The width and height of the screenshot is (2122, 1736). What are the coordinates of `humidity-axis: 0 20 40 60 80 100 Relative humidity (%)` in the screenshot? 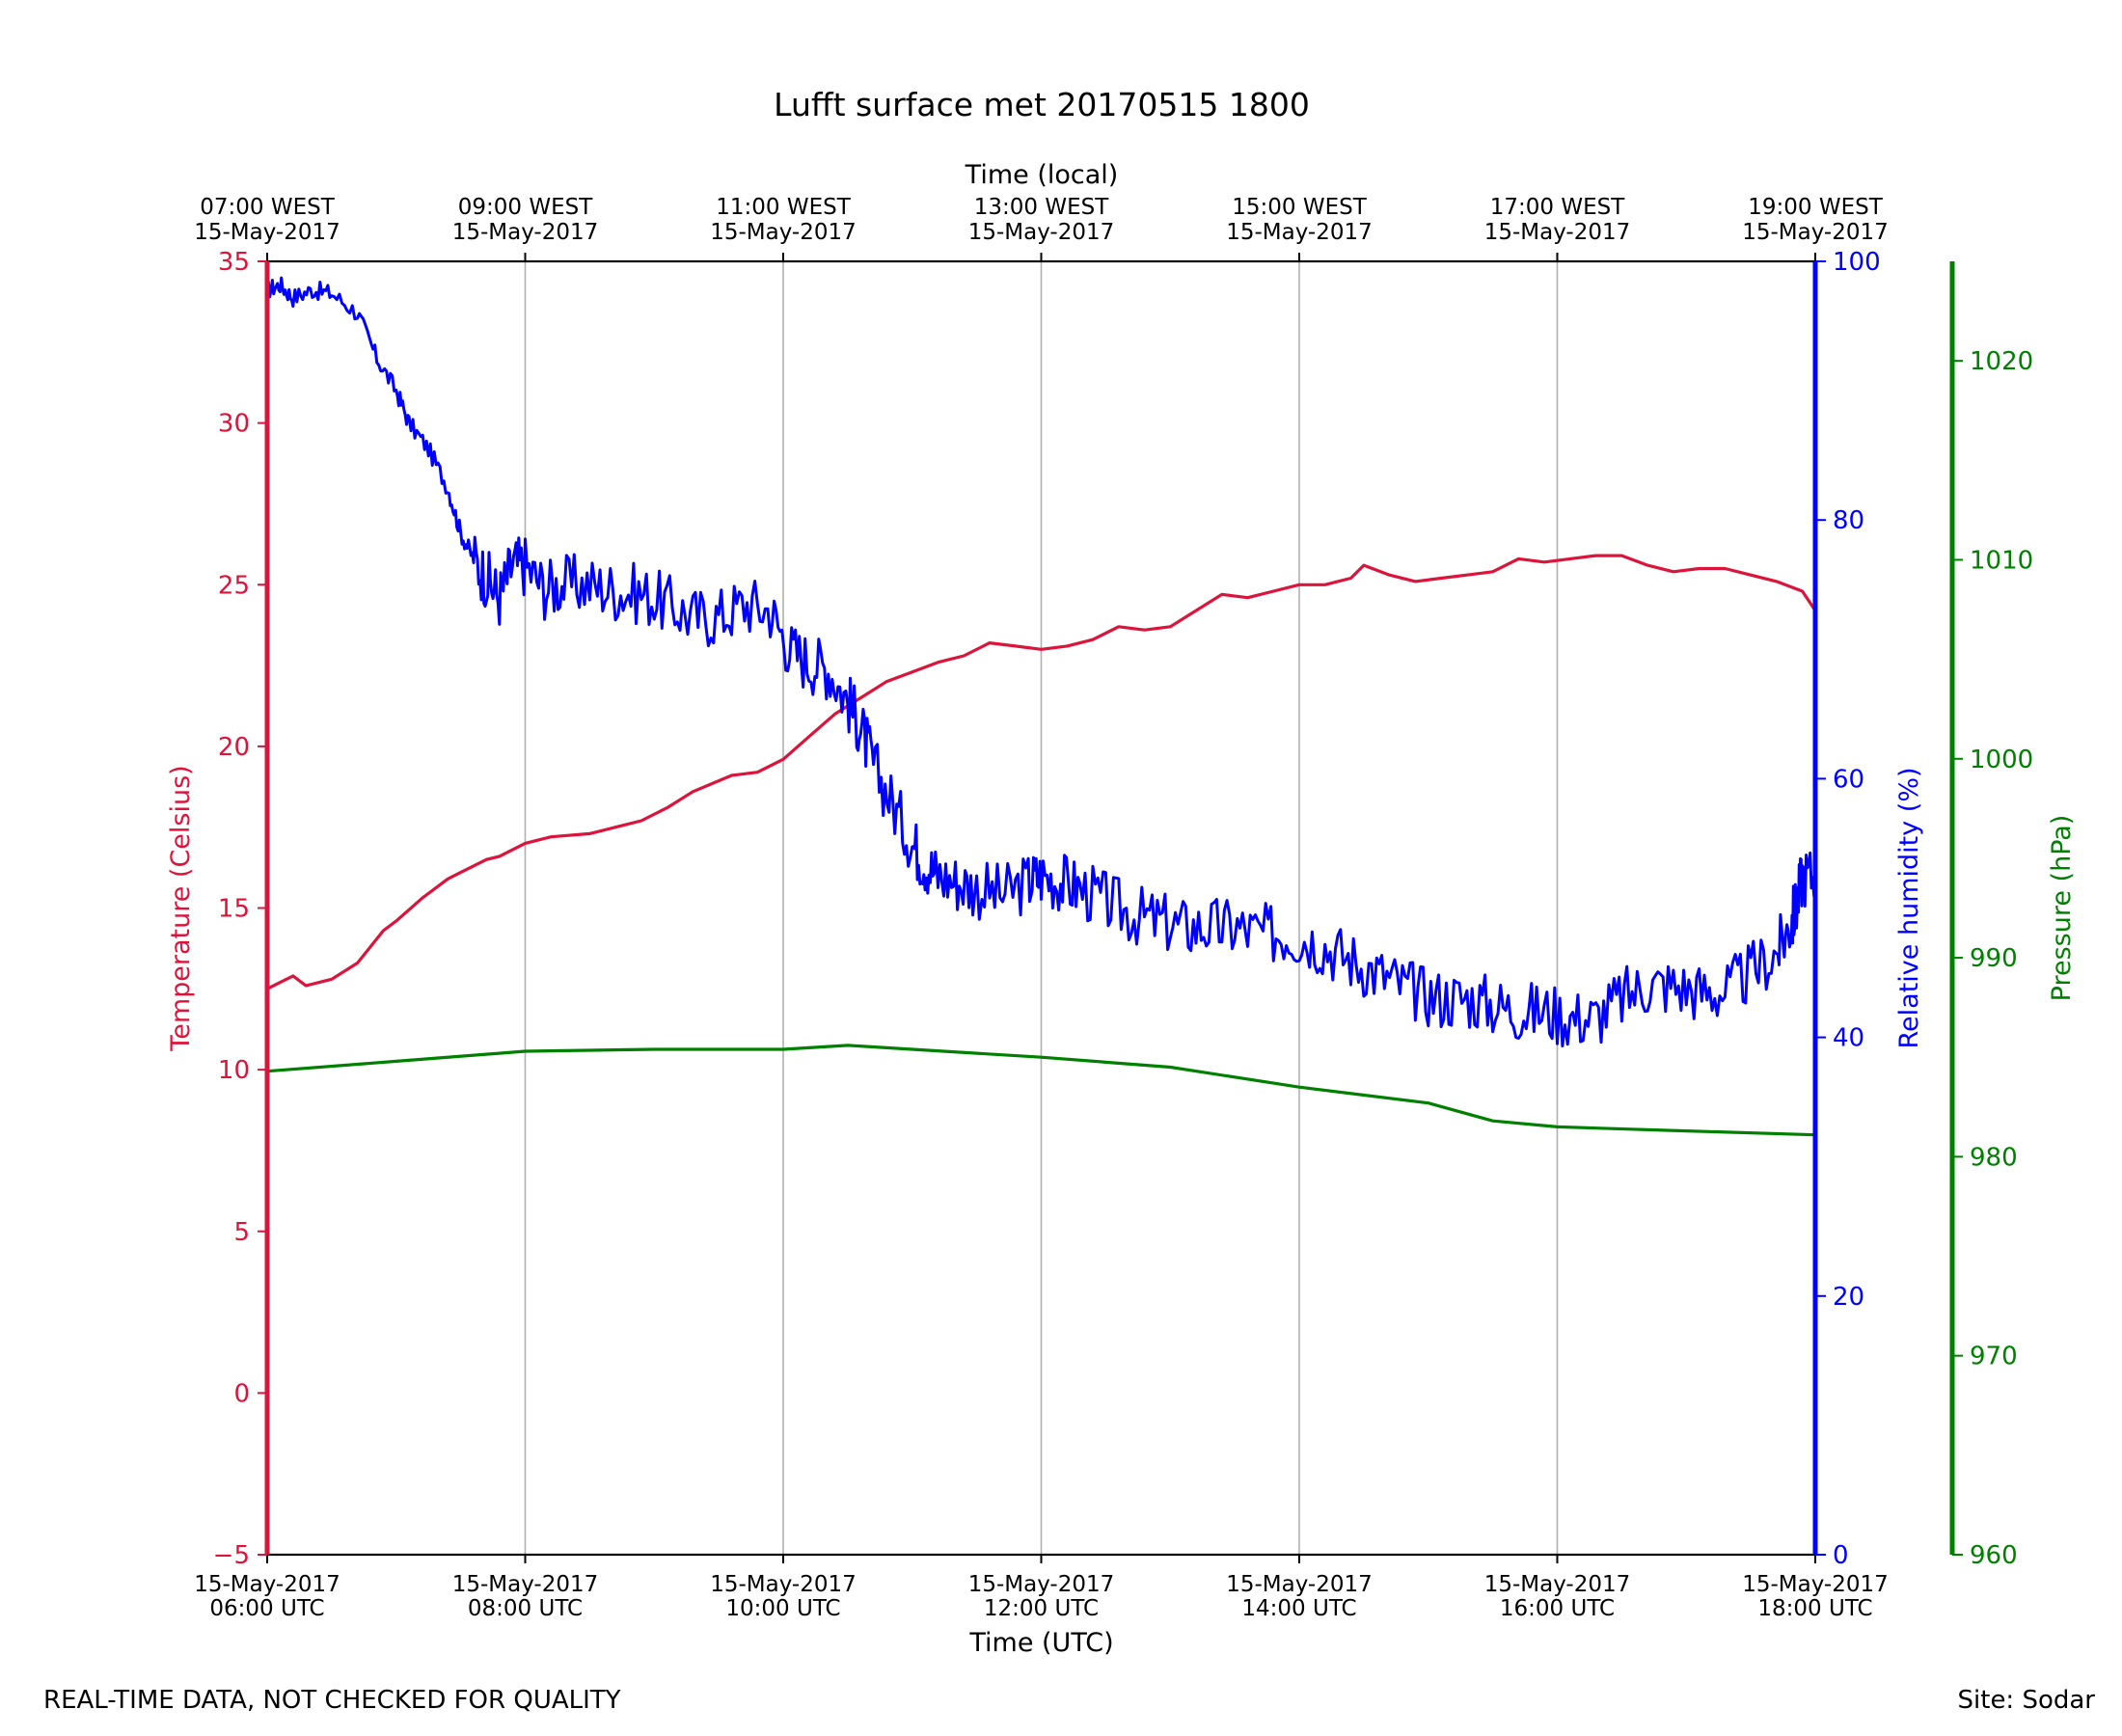 It's located at (1868, 909).